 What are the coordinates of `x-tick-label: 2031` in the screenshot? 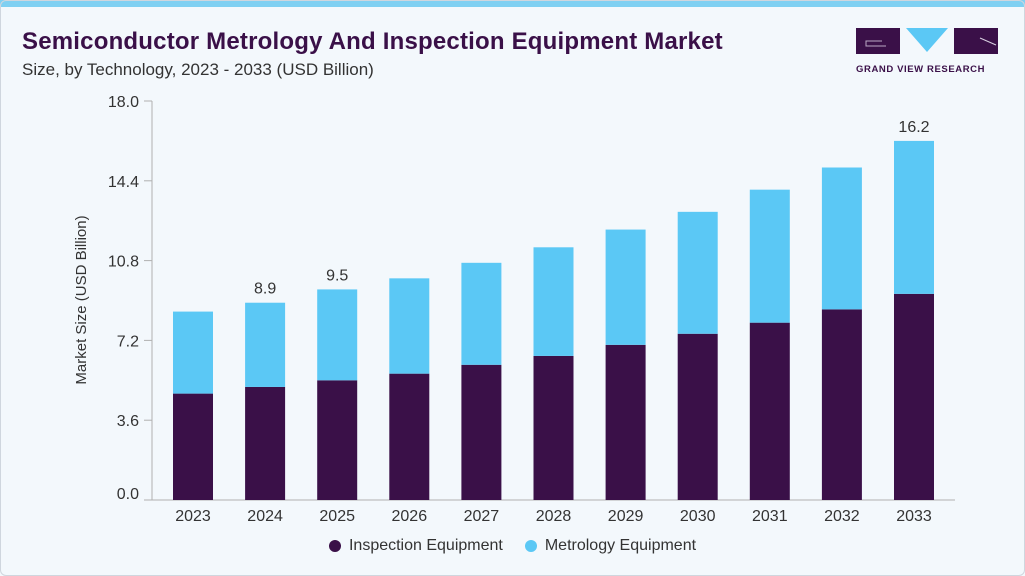 It's located at (770, 516).